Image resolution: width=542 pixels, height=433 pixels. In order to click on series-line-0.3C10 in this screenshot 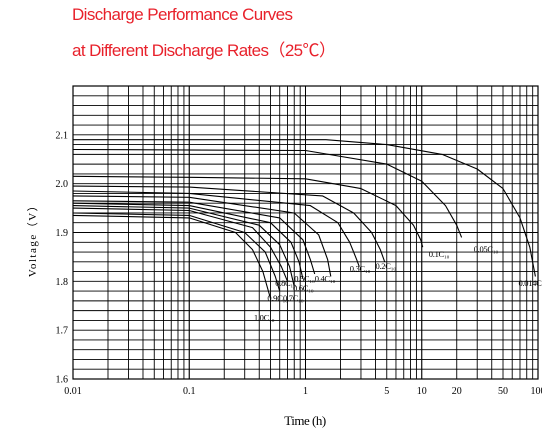, I will do `click(216, 228)`.